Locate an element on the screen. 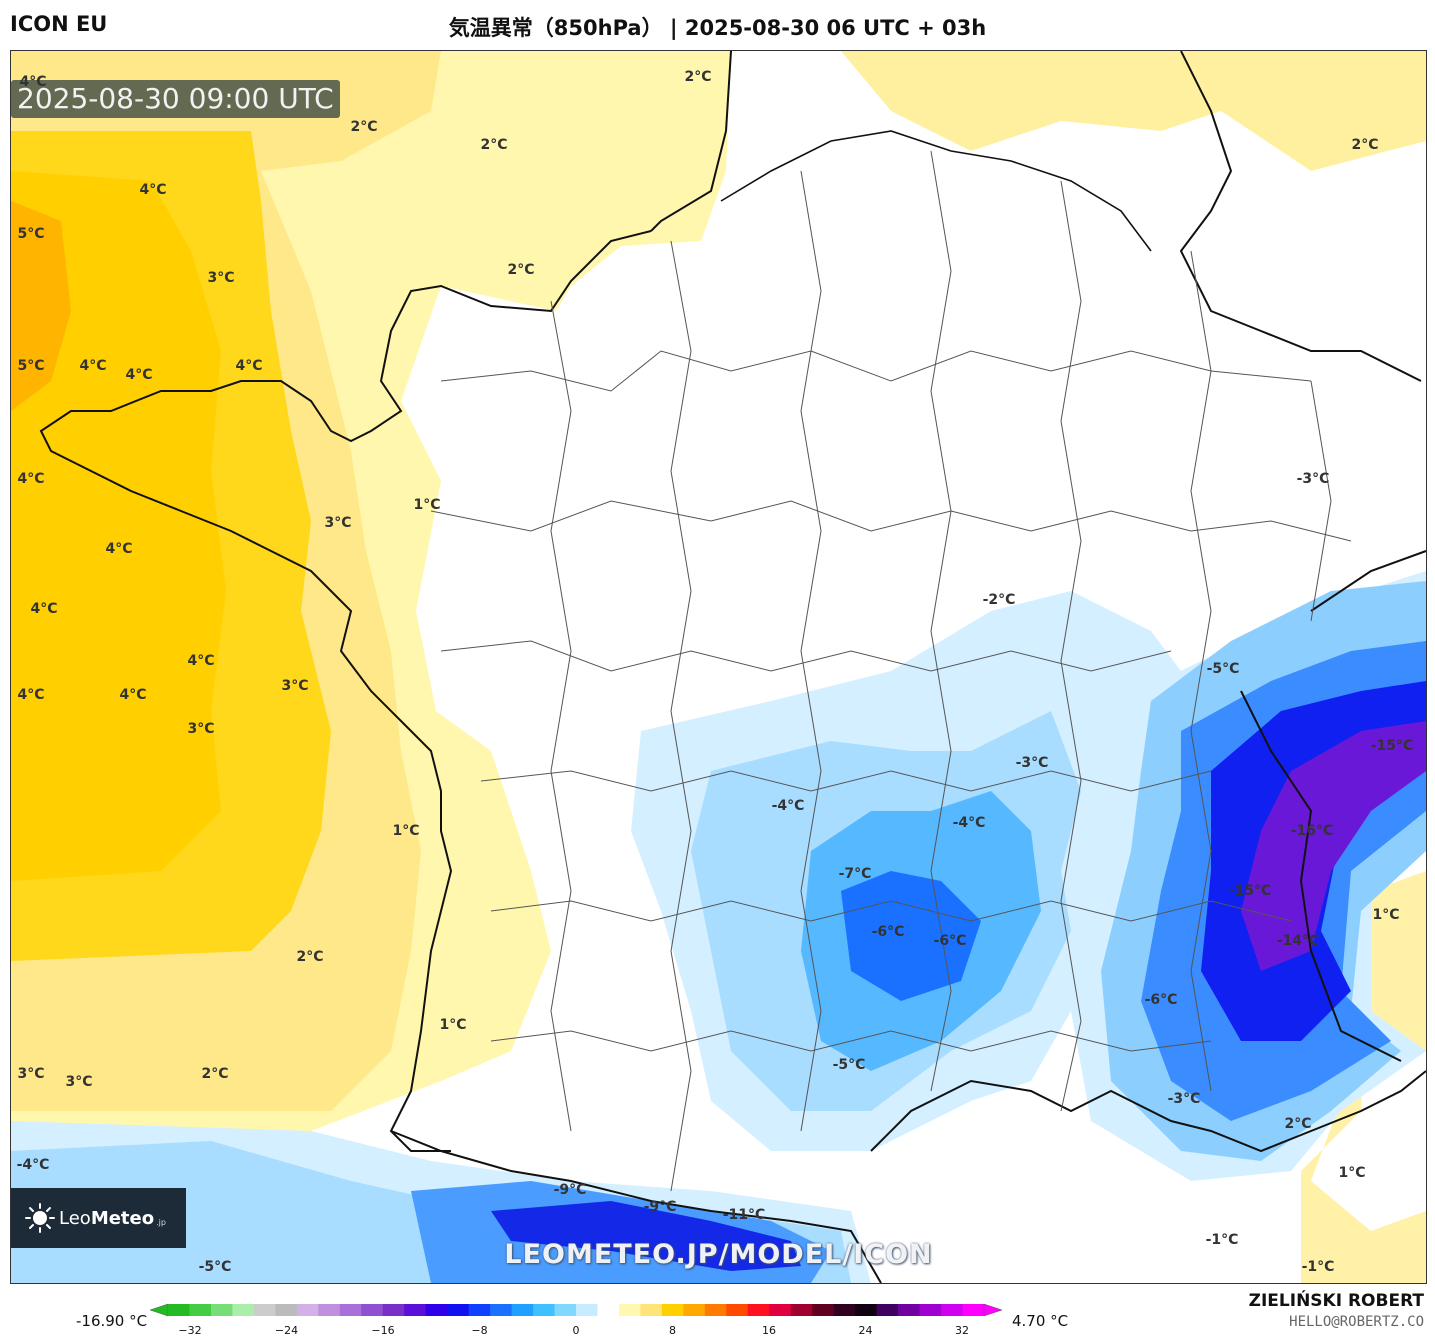 This screenshot has height=1338, width=1435. colorbar-min-arrow is located at coordinates (159, 1310).